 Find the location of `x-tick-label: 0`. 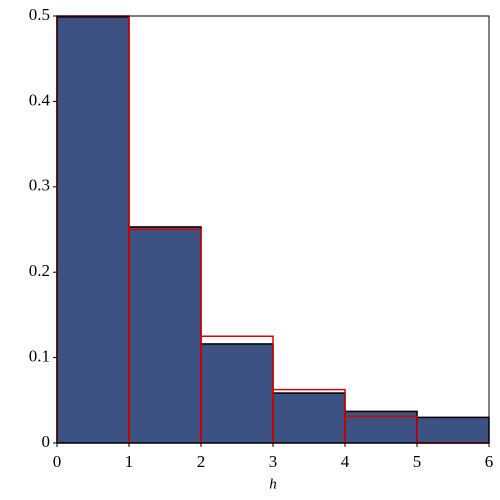

x-tick-label: 0 is located at coordinates (57, 461).